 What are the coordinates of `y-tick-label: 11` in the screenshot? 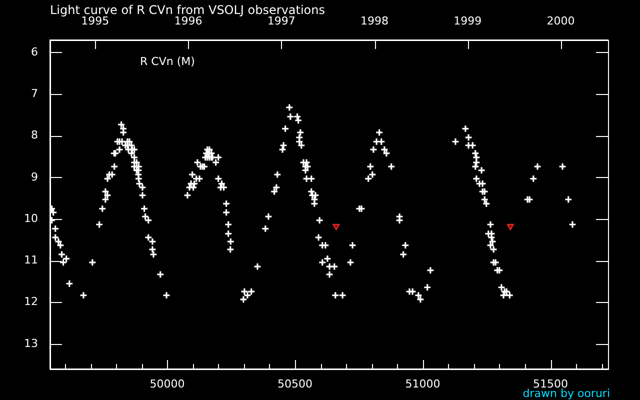 It's located at (31, 260).